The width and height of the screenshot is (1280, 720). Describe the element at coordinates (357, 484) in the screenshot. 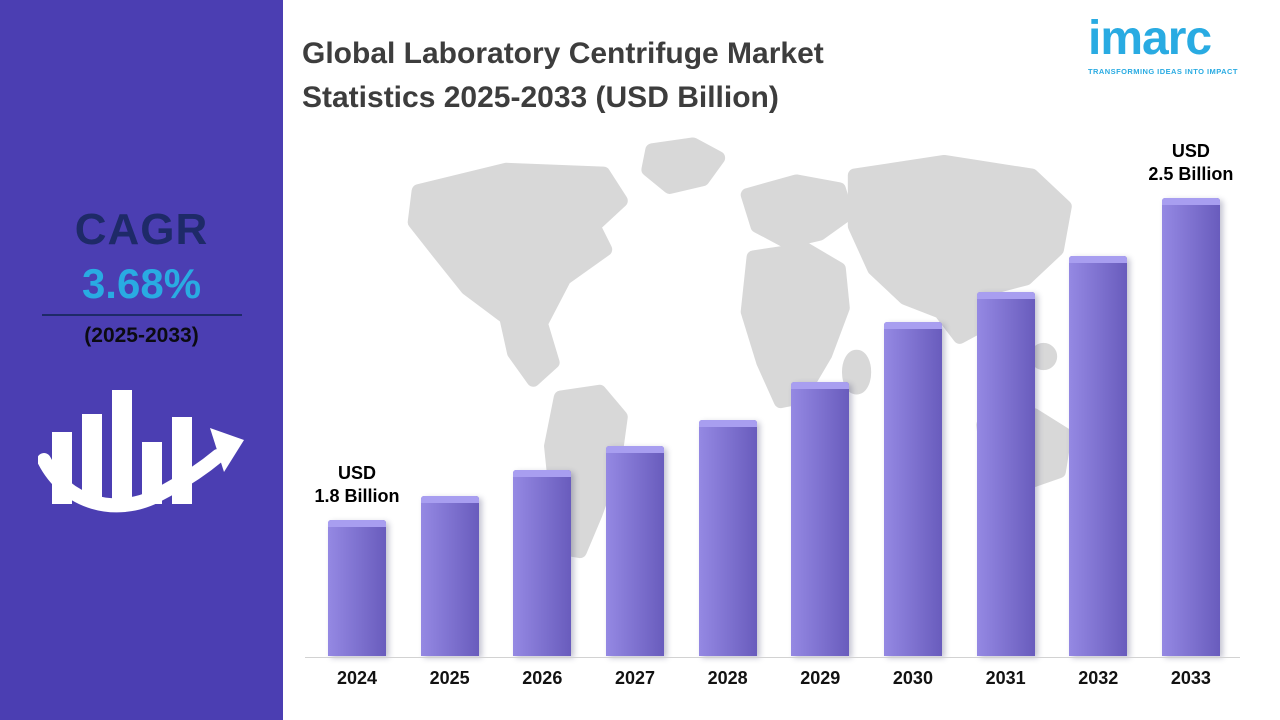

I see `value-label-2024: USD 1.8 Billion` at that location.